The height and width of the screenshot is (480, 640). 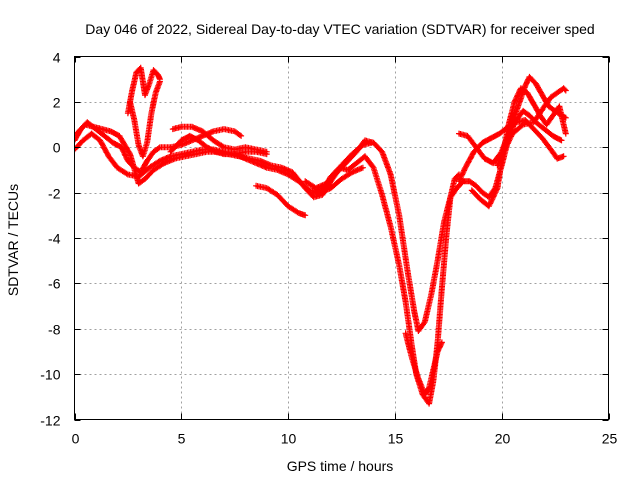 I want to click on x-tick-label: 25, so click(x=610, y=439).